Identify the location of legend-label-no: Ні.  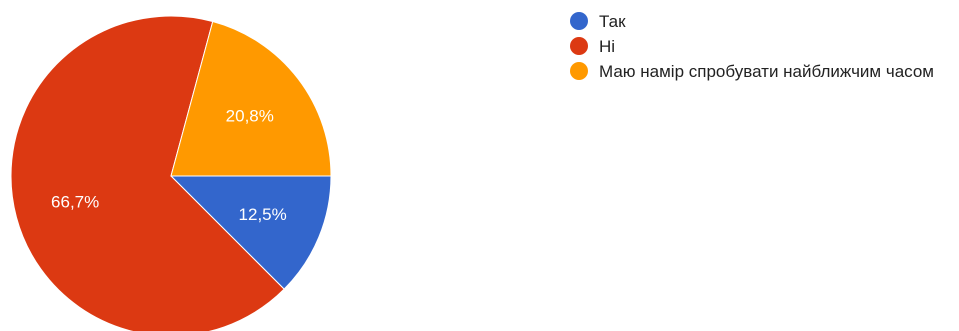
(607, 46).